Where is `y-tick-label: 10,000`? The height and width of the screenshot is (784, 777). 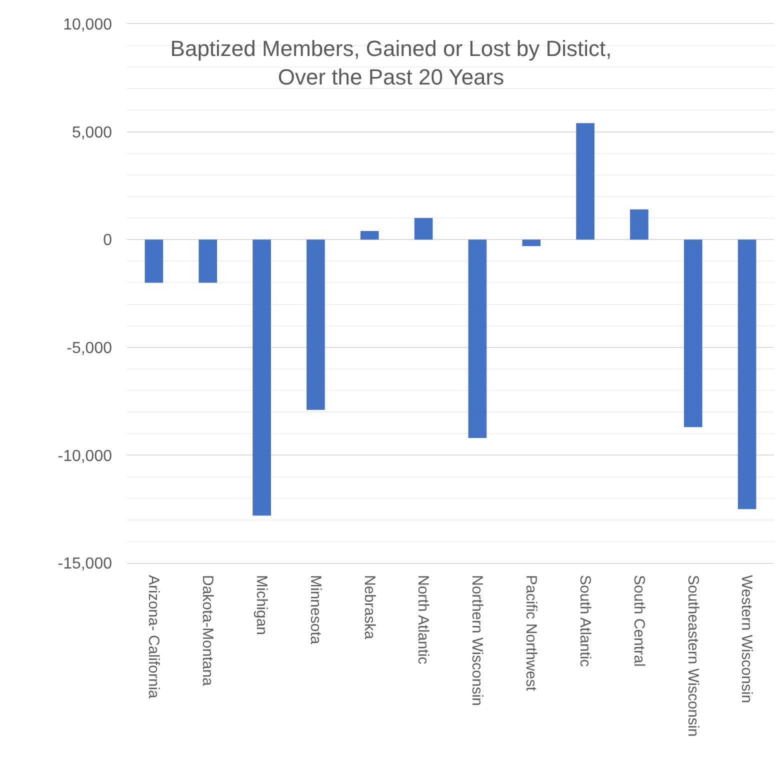
y-tick-label: 10,000 is located at coordinates (87, 25).